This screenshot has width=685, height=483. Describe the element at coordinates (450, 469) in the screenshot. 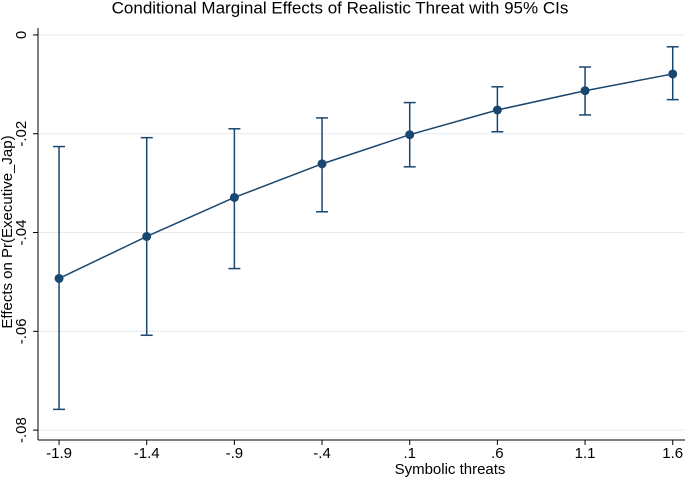

I see `x-axis-label: Symbolic threats` at that location.